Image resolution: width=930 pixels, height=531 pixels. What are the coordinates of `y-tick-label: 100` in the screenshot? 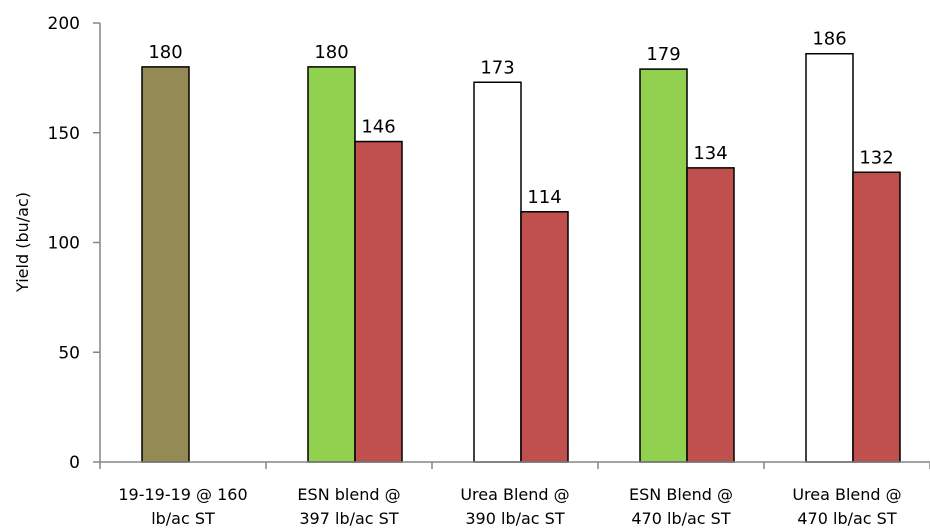 It's located at (64, 244).